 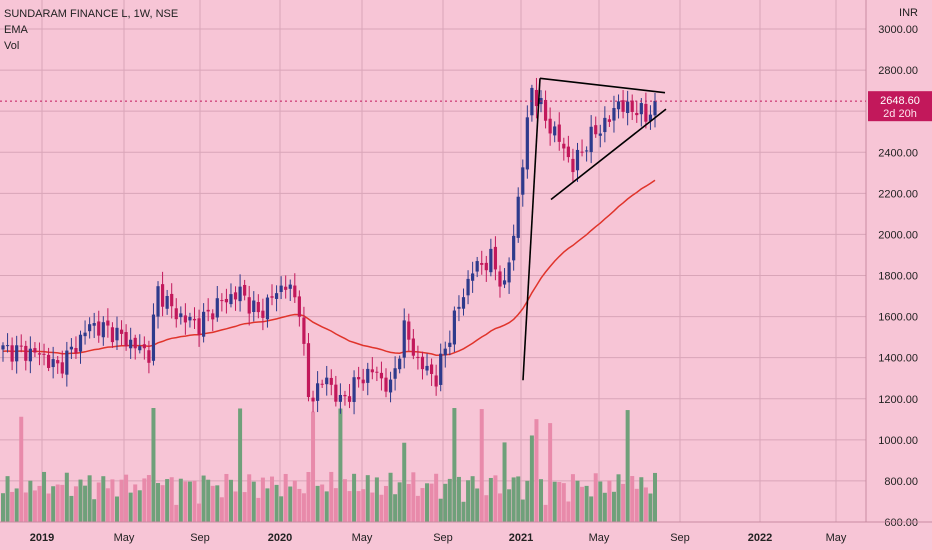 I want to click on y-tick-label: 1000.00, so click(x=898, y=441).